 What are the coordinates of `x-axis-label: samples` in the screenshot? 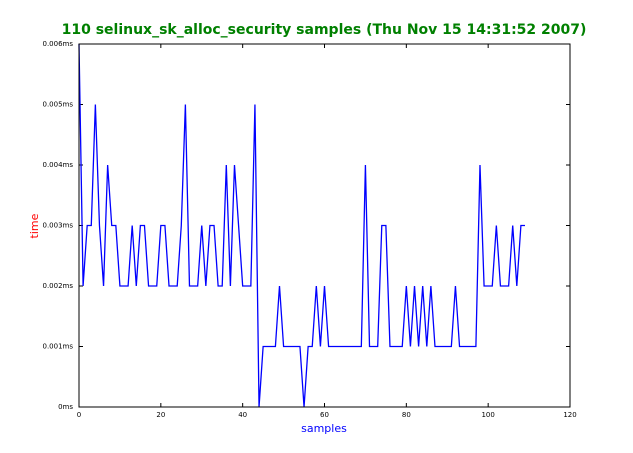 It's located at (324, 428).